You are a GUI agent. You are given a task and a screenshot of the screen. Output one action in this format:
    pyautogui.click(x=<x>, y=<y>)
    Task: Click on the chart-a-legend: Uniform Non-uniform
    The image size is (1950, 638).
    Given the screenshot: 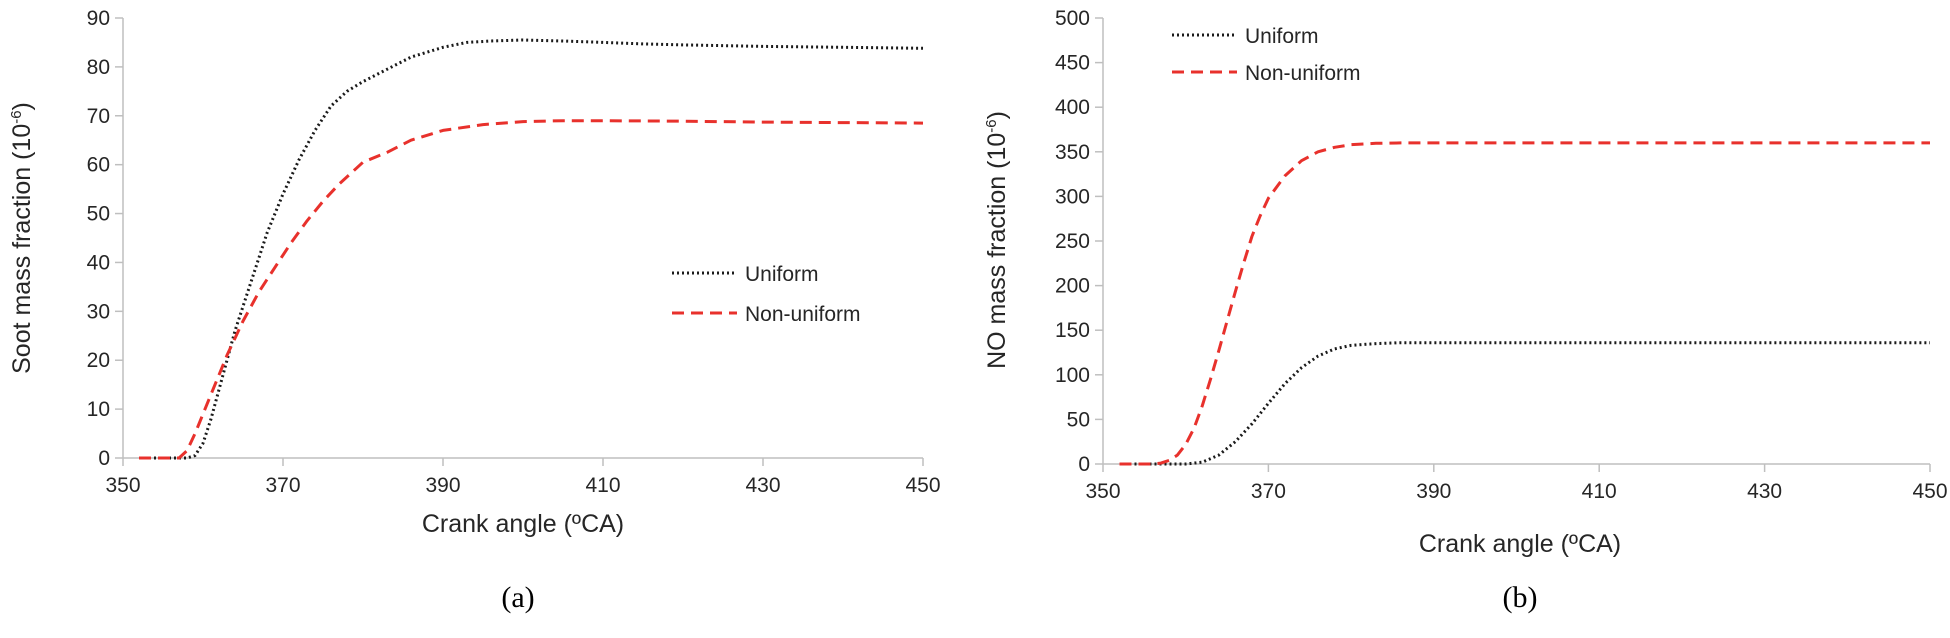 What is the action you would take?
    pyautogui.click(x=766, y=294)
    